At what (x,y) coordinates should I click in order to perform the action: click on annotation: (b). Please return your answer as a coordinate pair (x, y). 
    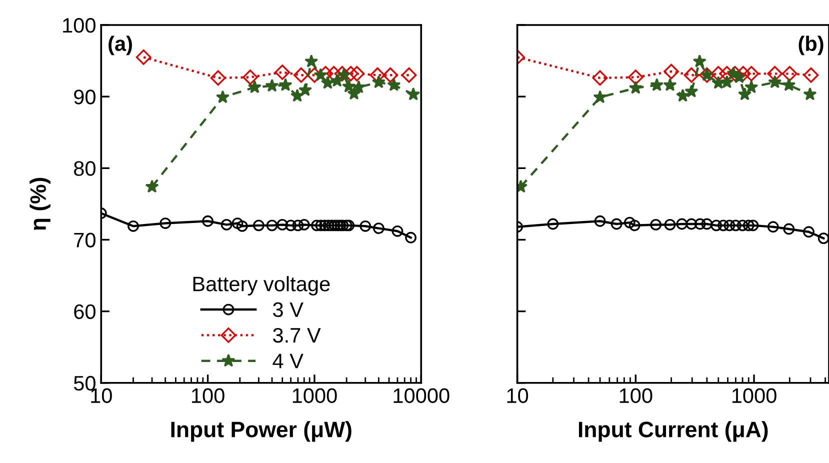
    Looking at the image, I should click on (811, 46).